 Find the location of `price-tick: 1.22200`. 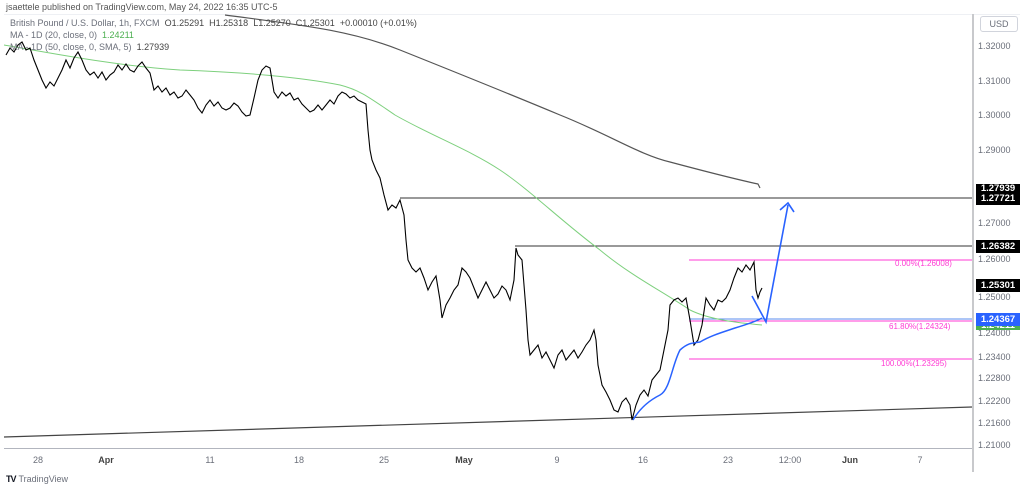

price-tick: 1.22200 is located at coordinates (994, 401).